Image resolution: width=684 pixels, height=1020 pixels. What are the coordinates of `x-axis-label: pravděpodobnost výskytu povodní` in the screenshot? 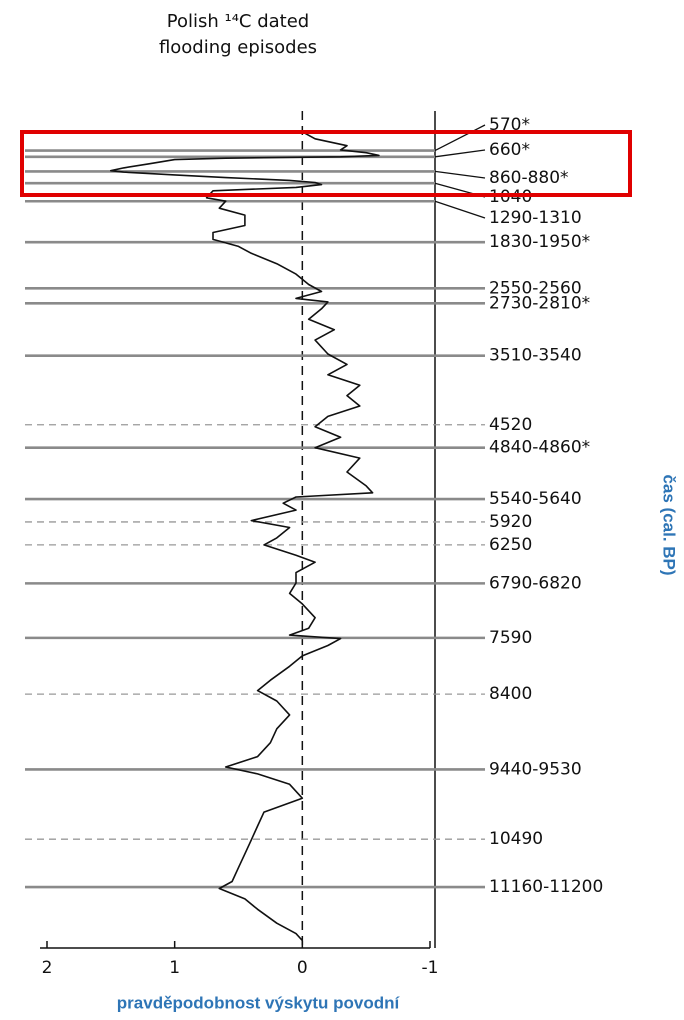 It's located at (259, 1002).